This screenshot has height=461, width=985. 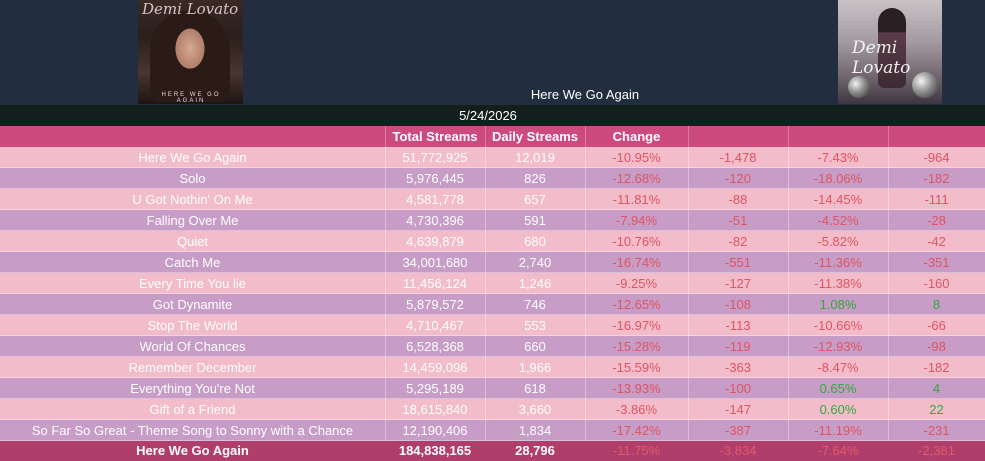 I want to click on track-name: World Of Chances, so click(x=192, y=346).